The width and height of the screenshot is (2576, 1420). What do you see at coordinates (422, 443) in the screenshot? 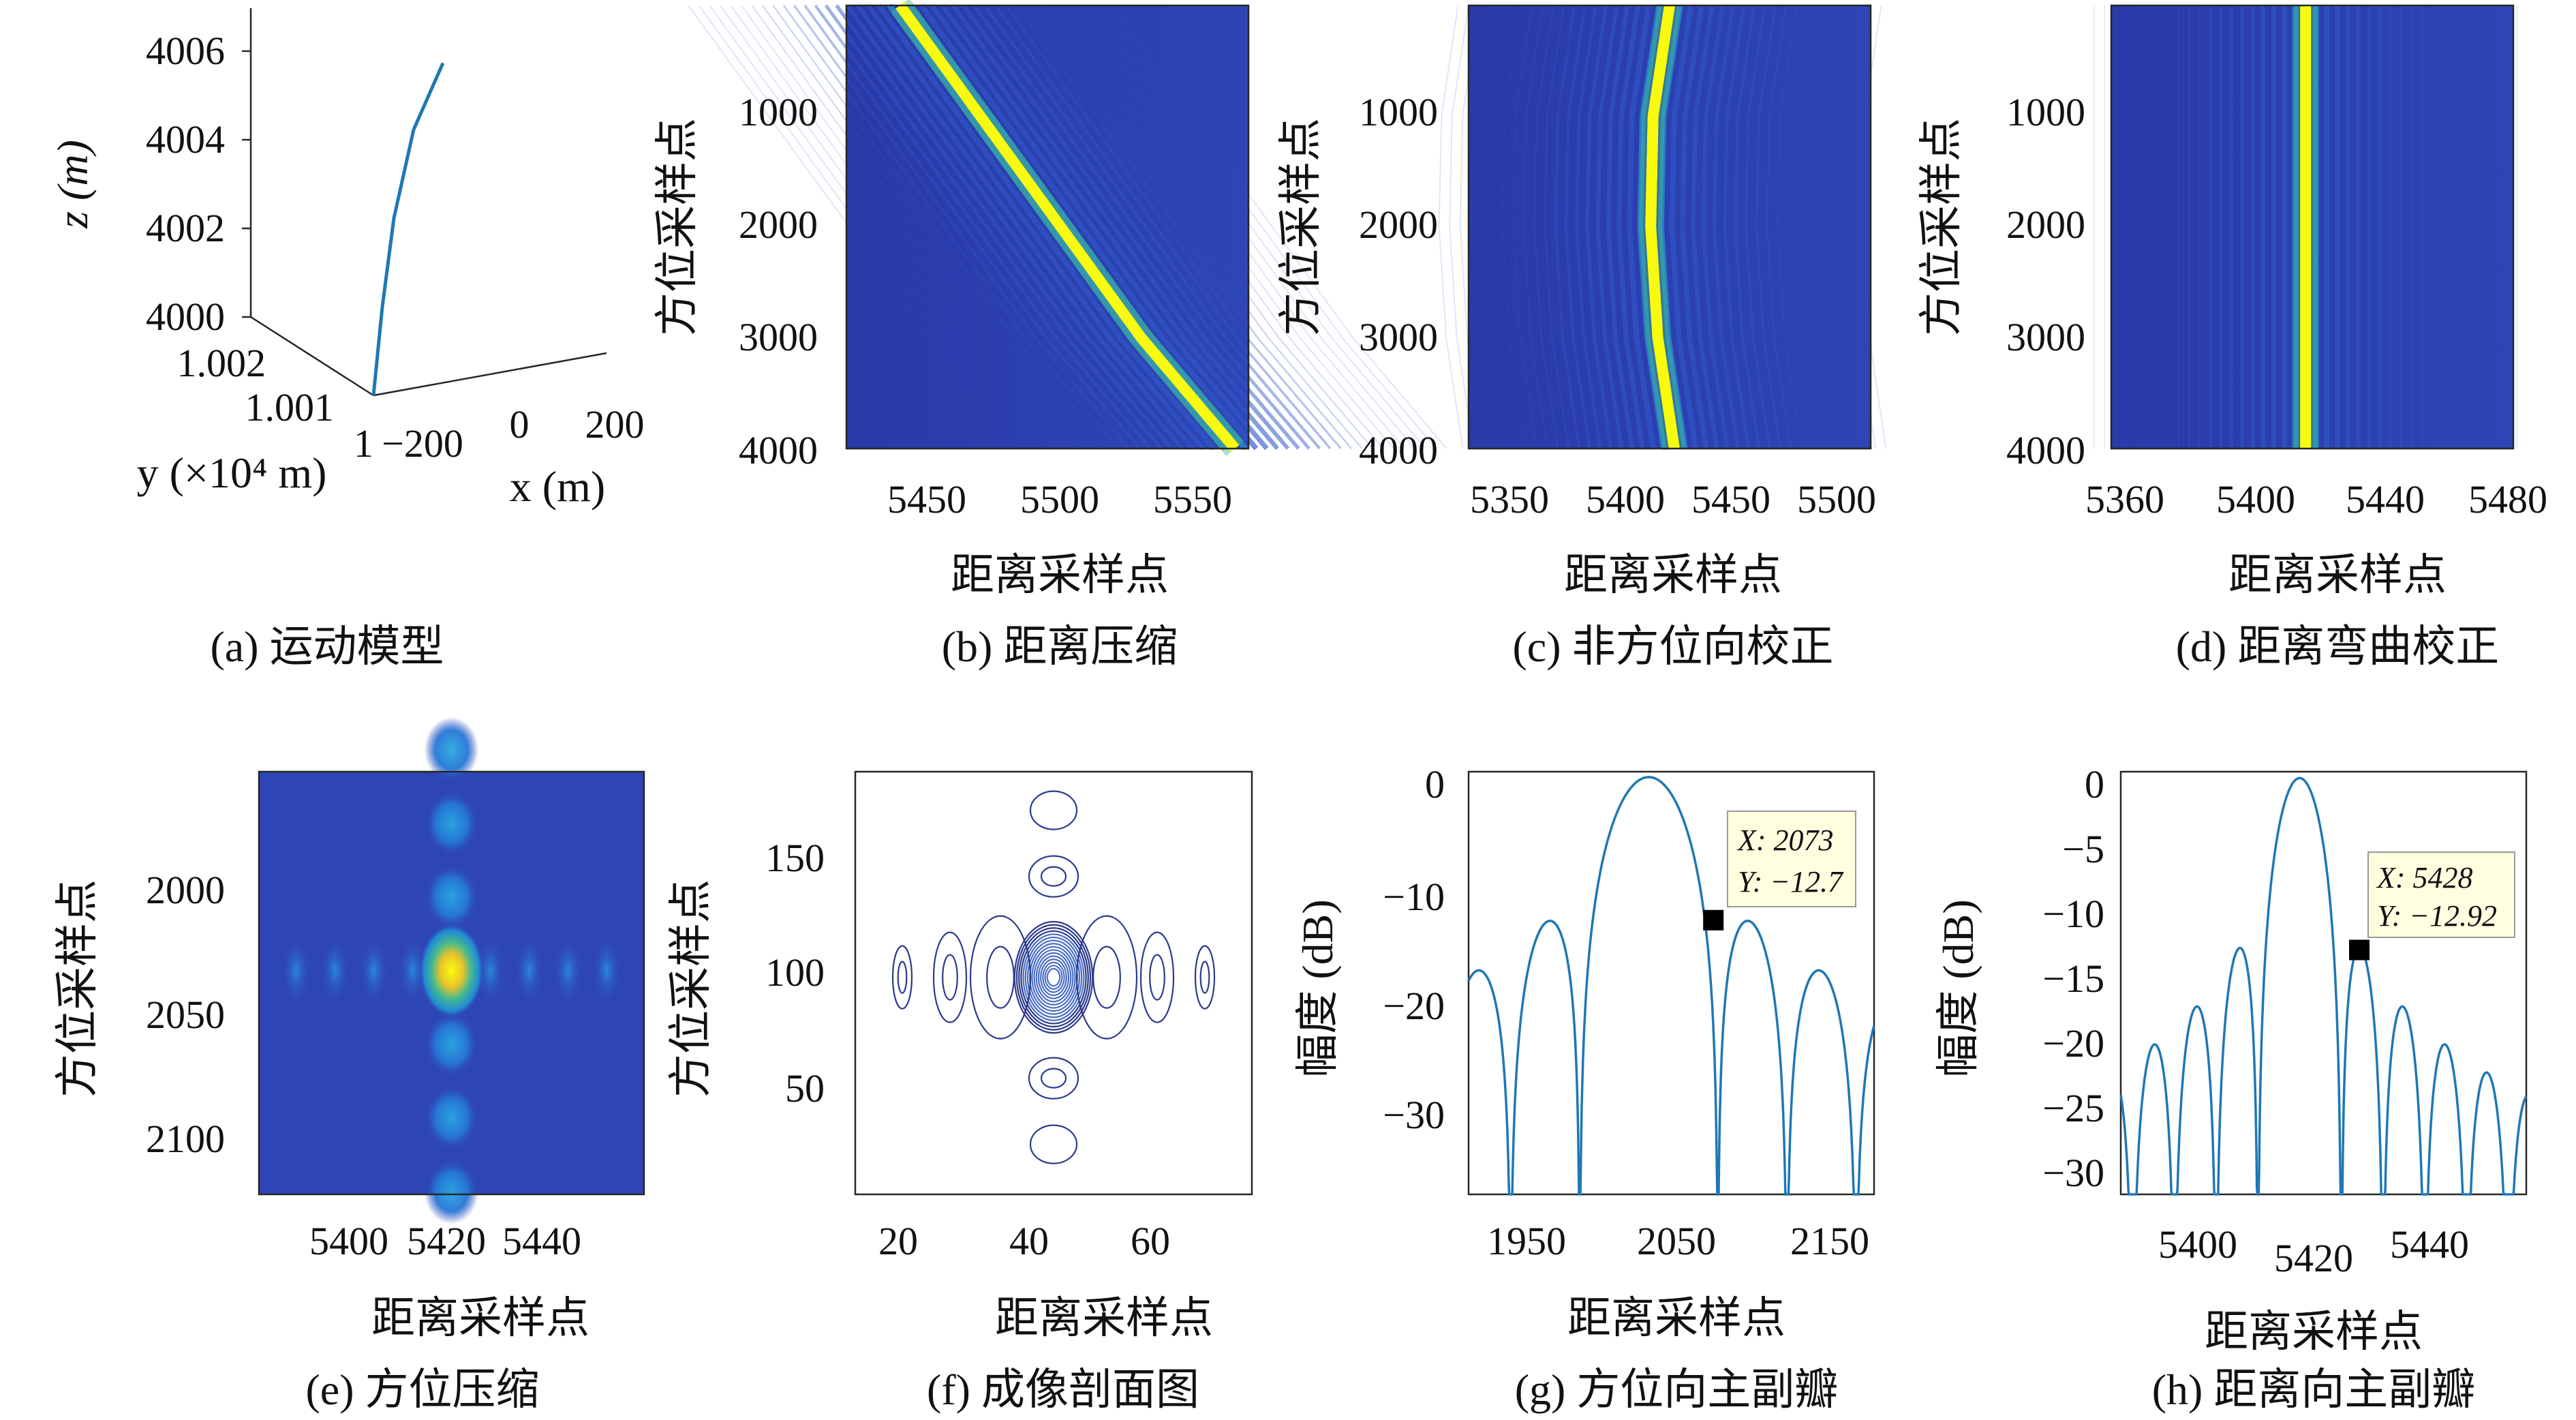
I see `panel-a-xtick: −200` at bounding box center [422, 443].